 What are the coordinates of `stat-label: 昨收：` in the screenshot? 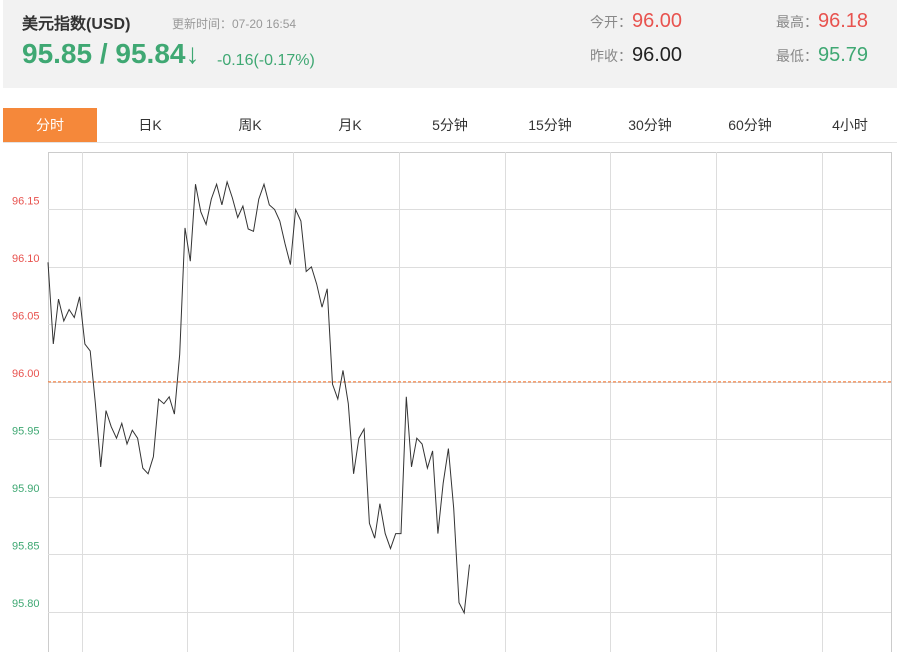 It's located at (611, 56).